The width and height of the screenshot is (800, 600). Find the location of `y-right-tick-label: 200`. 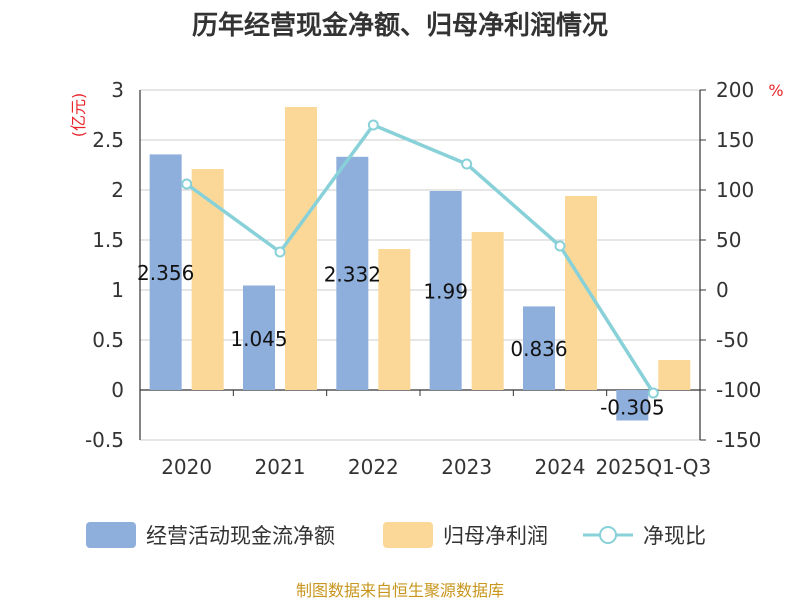

y-right-tick-label: 200 is located at coordinates (735, 90).